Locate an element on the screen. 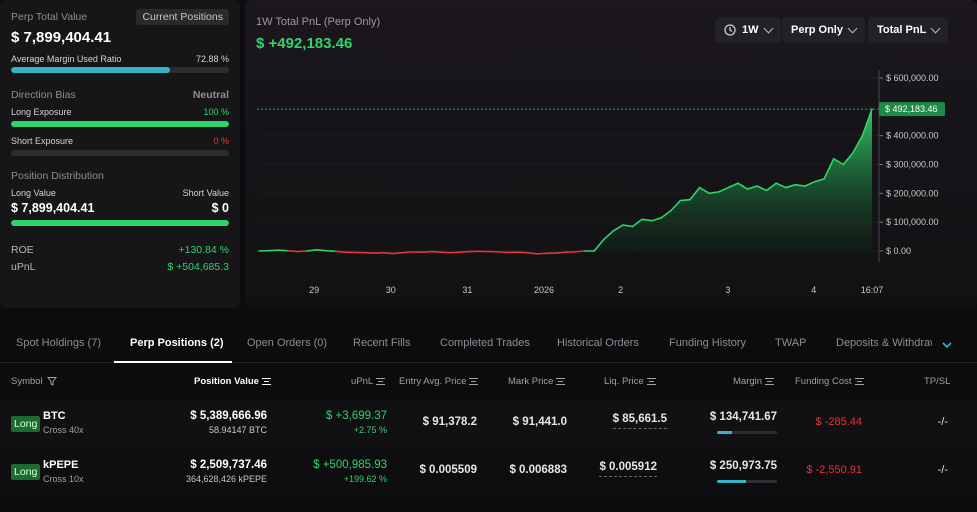 This screenshot has width=977, height=512. avg-margin-value: 72.88 % is located at coordinates (212, 59).